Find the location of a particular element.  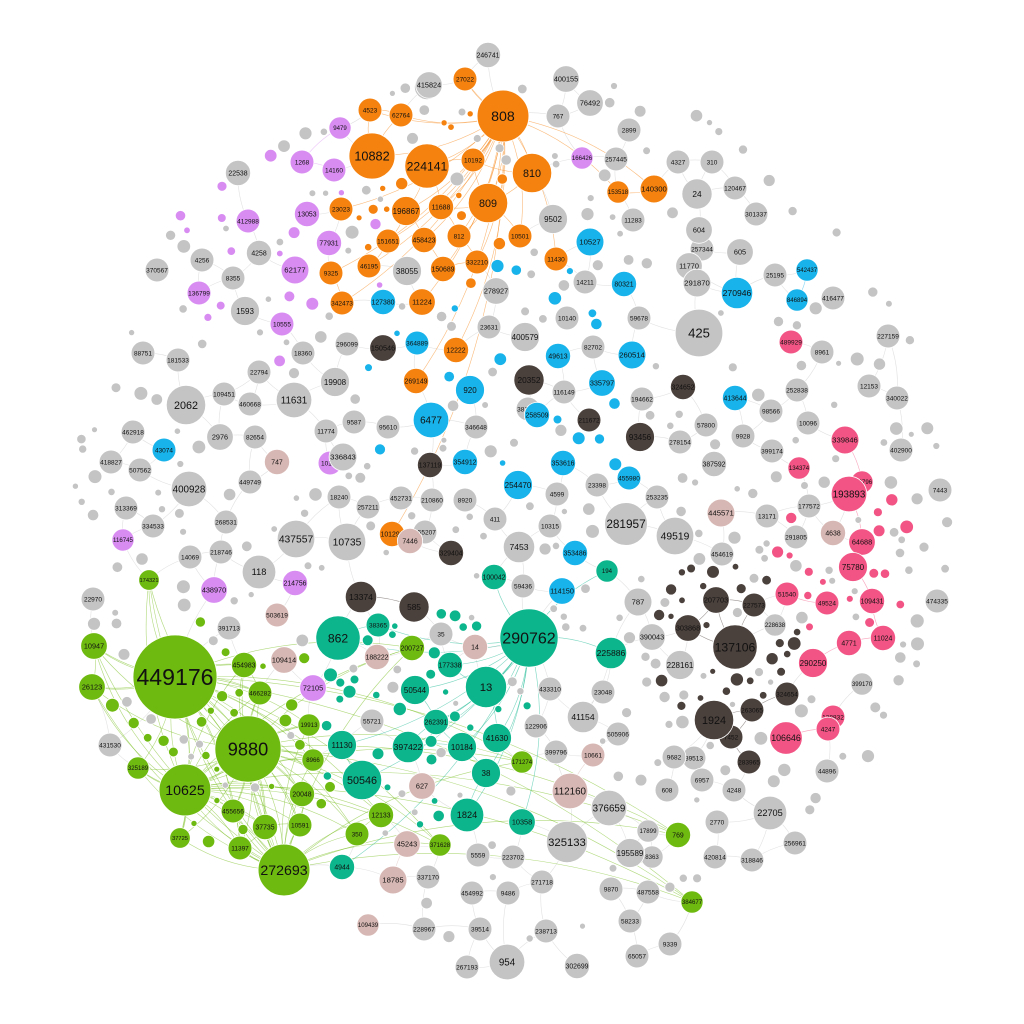

graph-node: 50546 is located at coordinates (362, 780).